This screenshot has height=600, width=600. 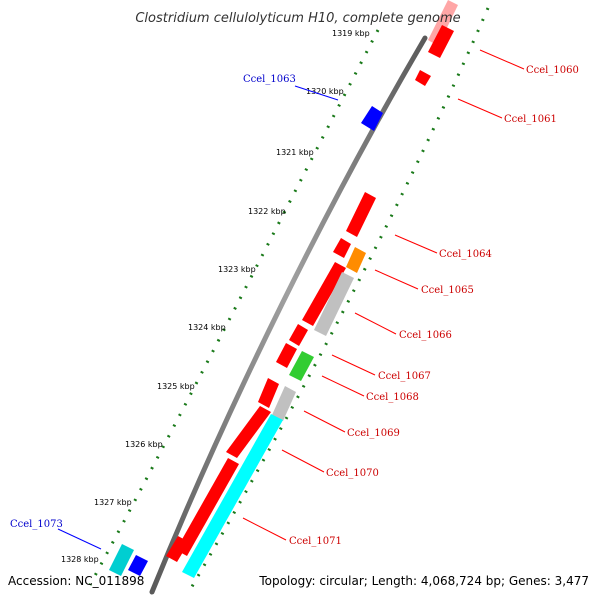 What do you see at coordinates (36, 524) in the screenshot?
I see `gene-label: Ccel_1073` at bounding box center [36, 524].